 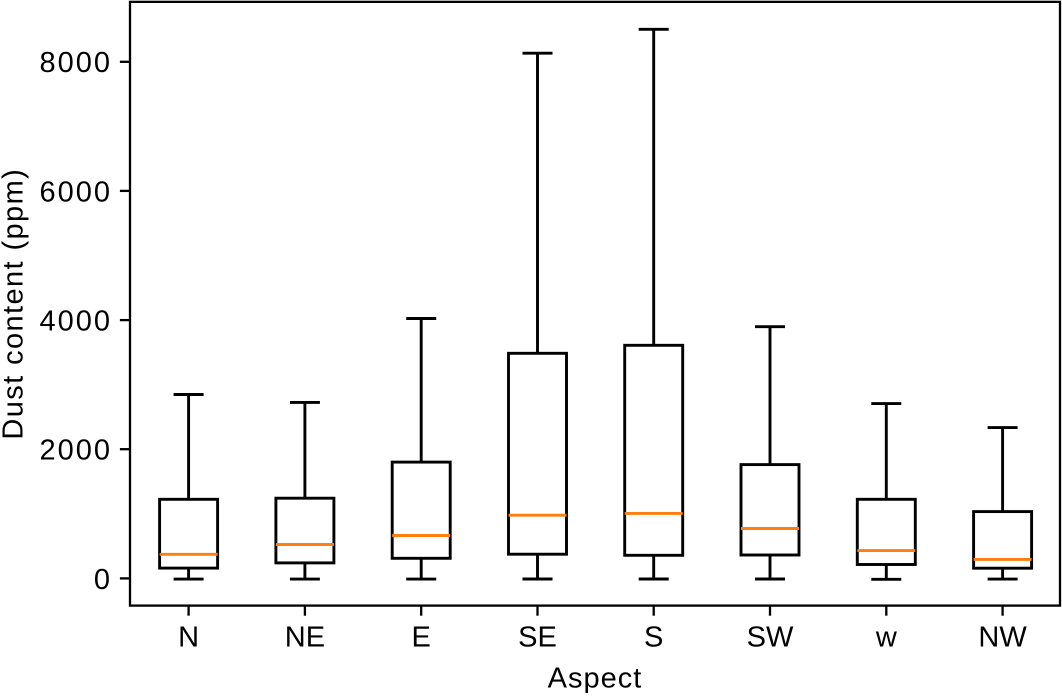 What do you see at coordinates (188, 638) in the screenshot?
I see `svg-text: N` at bounding box center [188, 638].